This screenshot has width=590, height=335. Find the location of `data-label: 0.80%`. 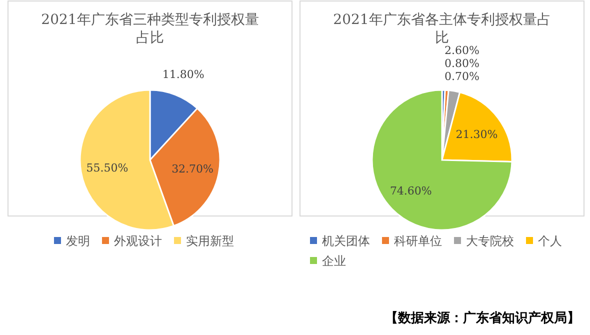

data-label: 0.80% is located at coordinates (462, 63).